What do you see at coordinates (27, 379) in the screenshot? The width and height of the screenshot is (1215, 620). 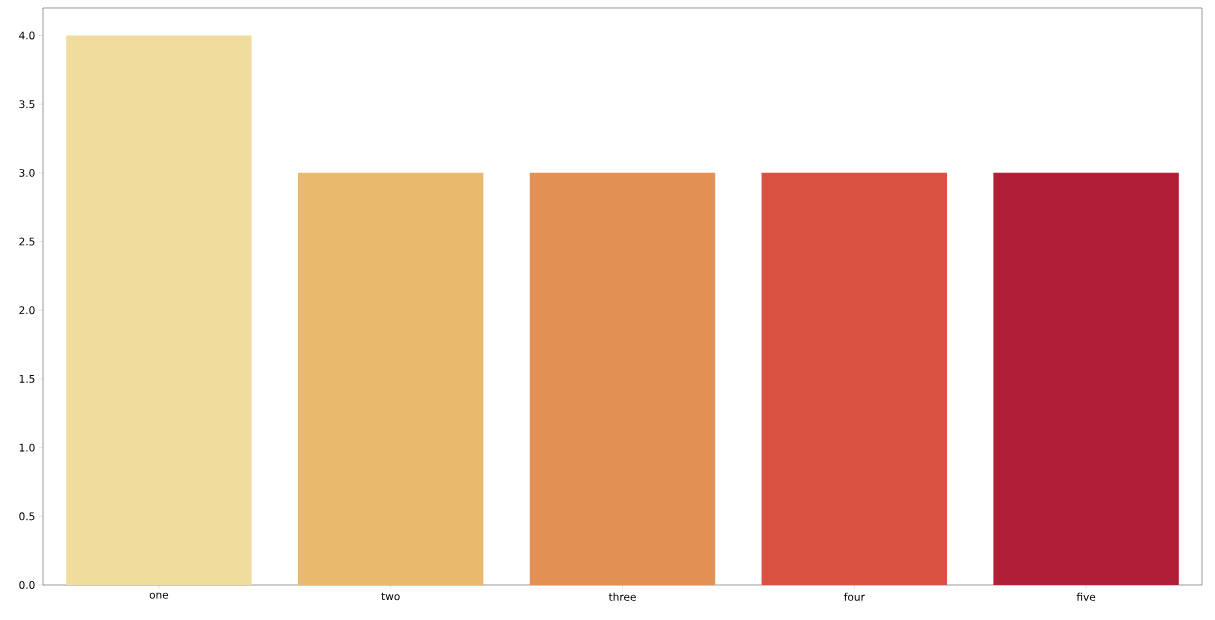 I see `y-tick-label: 1.5` at bounding box center [27, 379].